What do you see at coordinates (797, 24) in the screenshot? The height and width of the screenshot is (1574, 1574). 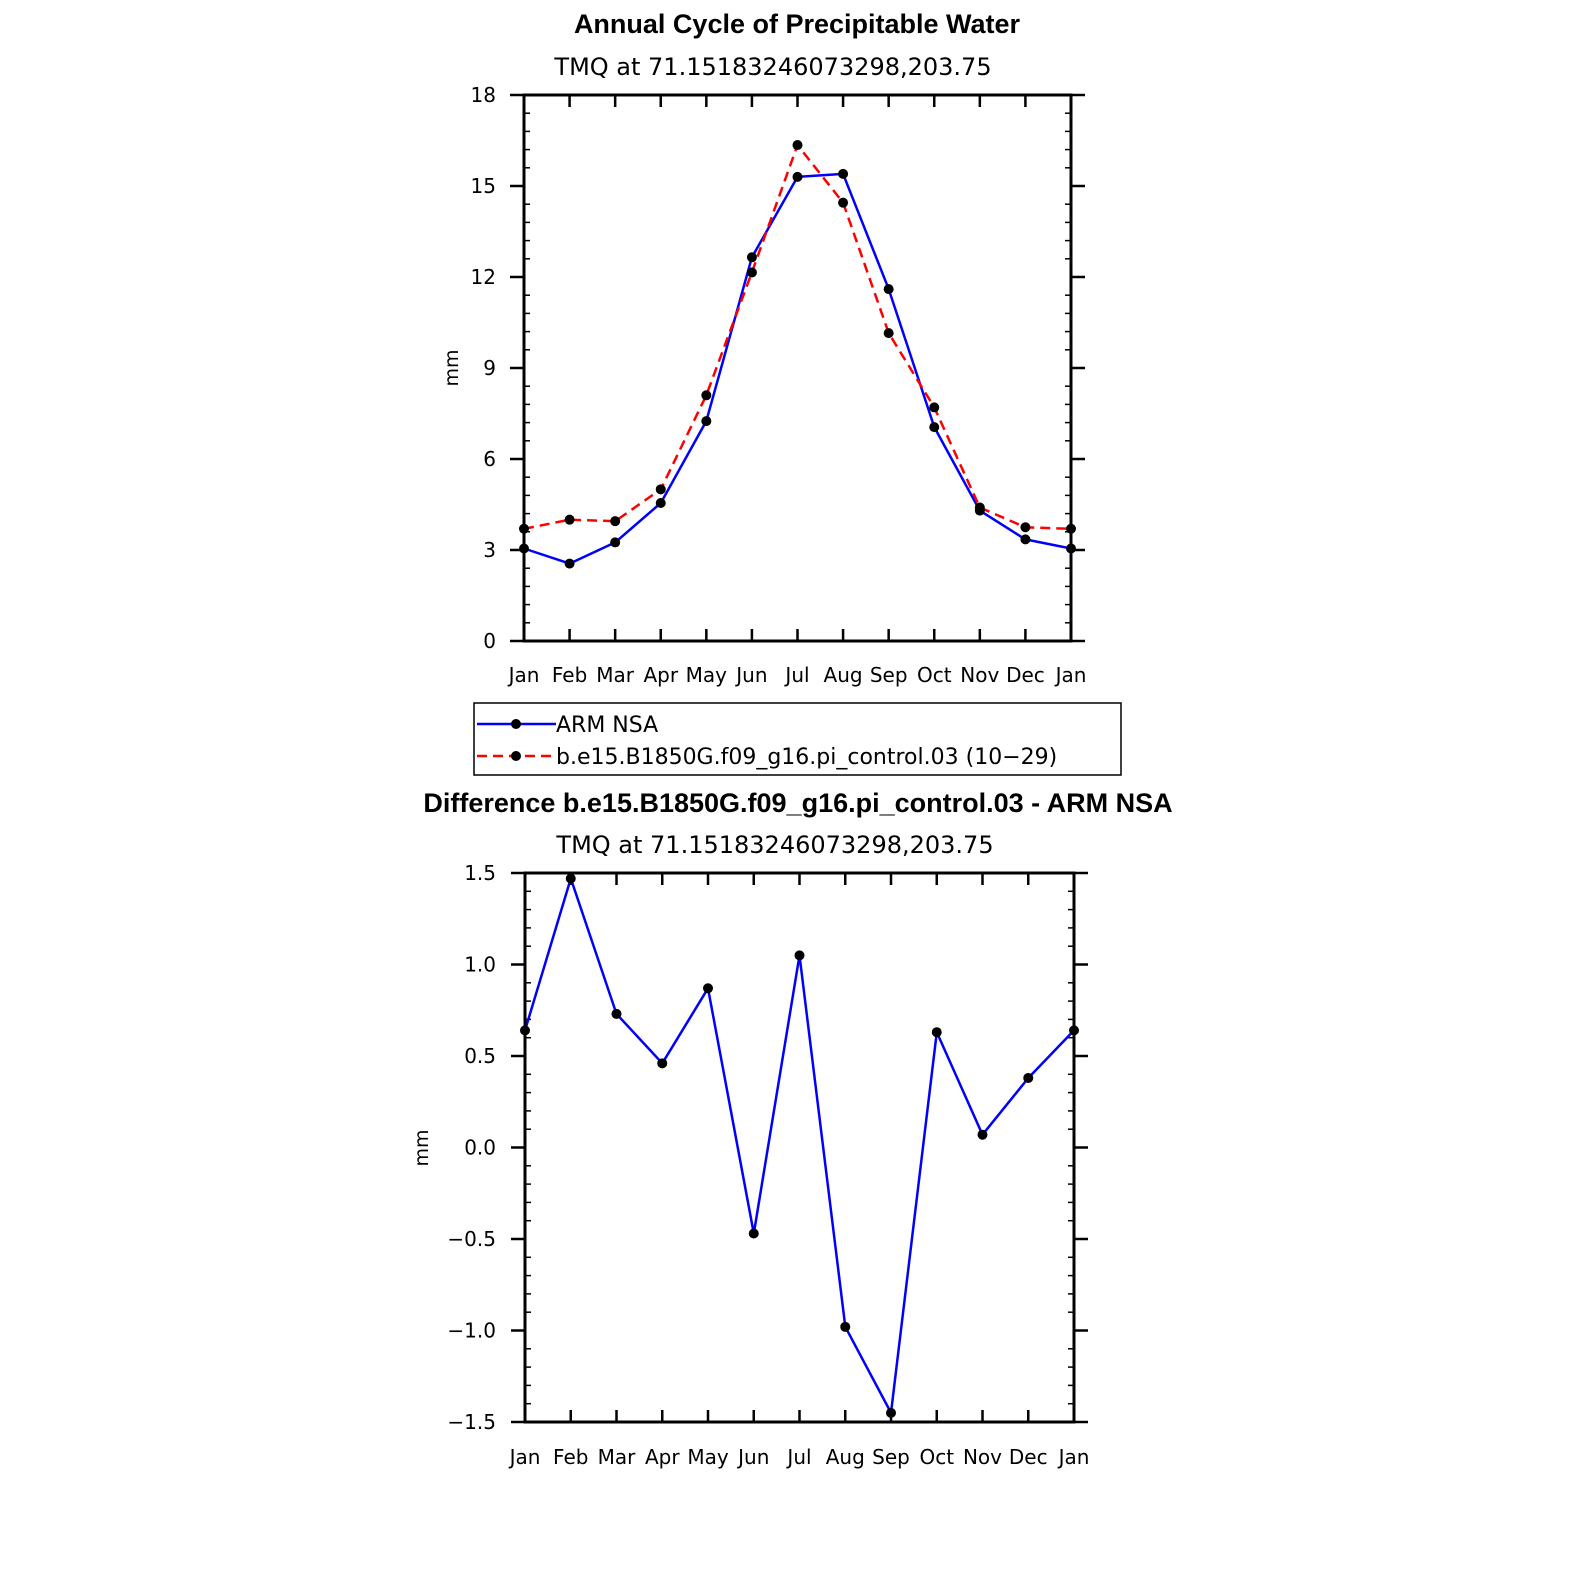 I see `chart-title: Annual Cycle of Precipitable Water` at bounding box center [797, 24].